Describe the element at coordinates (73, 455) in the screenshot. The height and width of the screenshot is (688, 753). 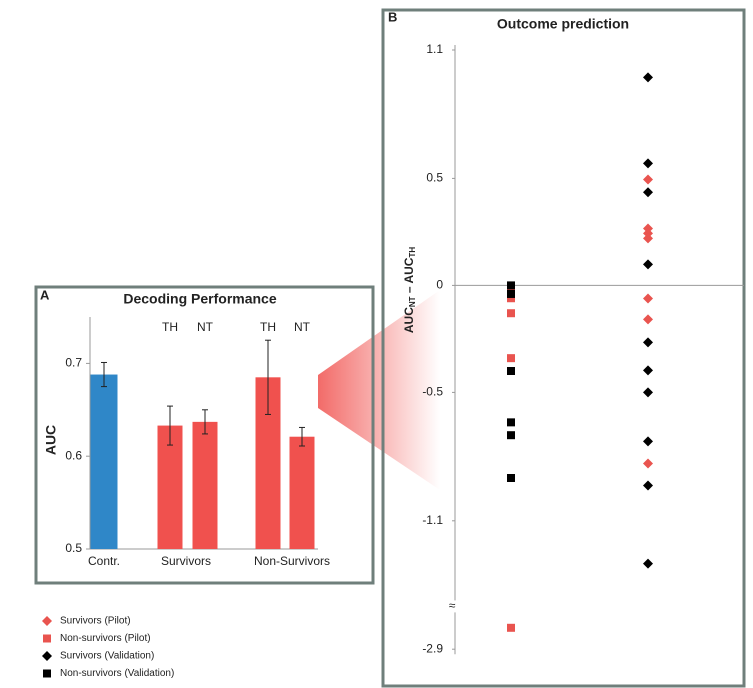
I see `y-tick-label: 0.6` at that location.